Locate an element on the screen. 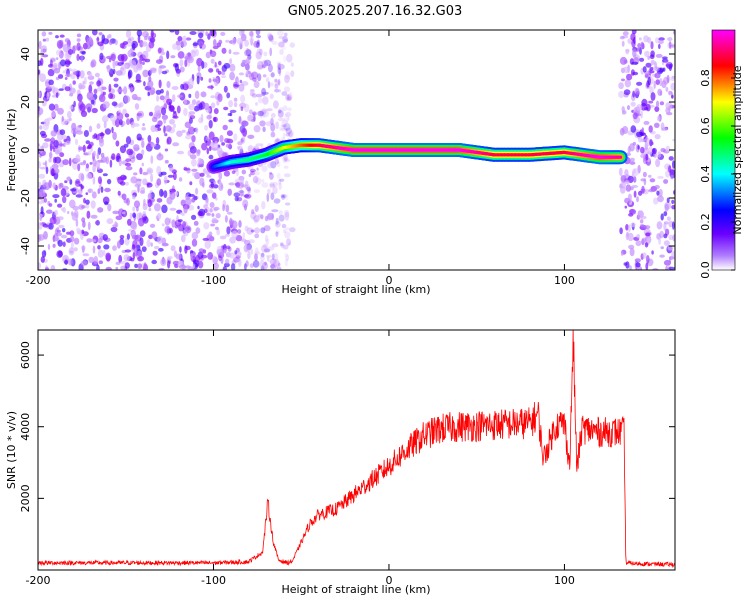  x-tick-label: -200 is located at coordinates (38, 280).